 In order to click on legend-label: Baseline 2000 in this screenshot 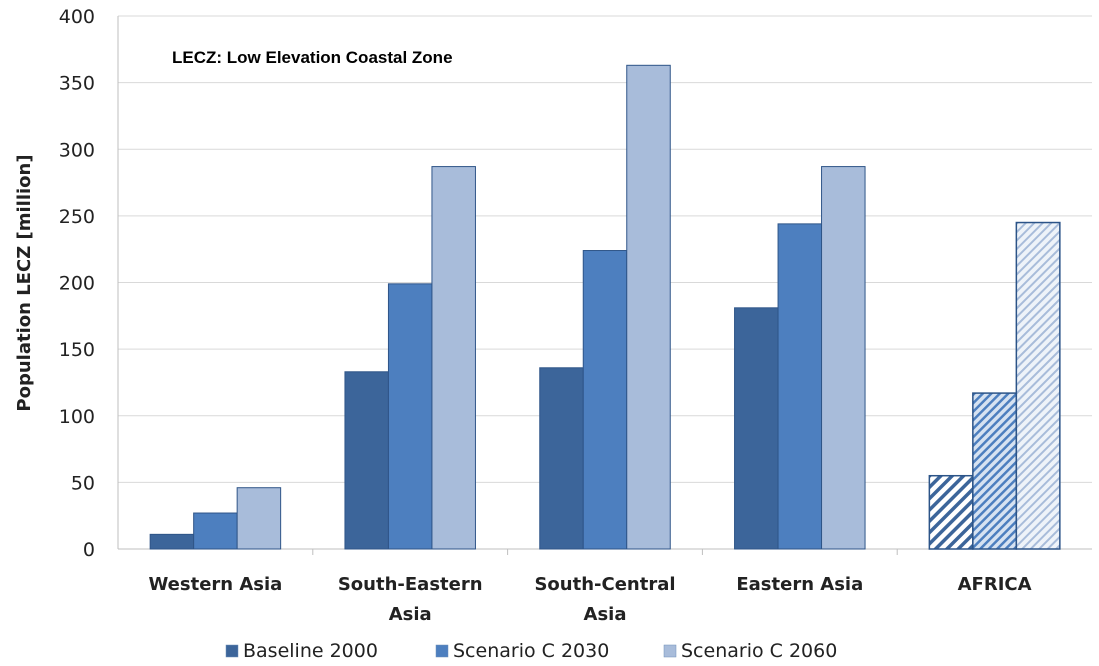, I will do `click(310, 651)`.